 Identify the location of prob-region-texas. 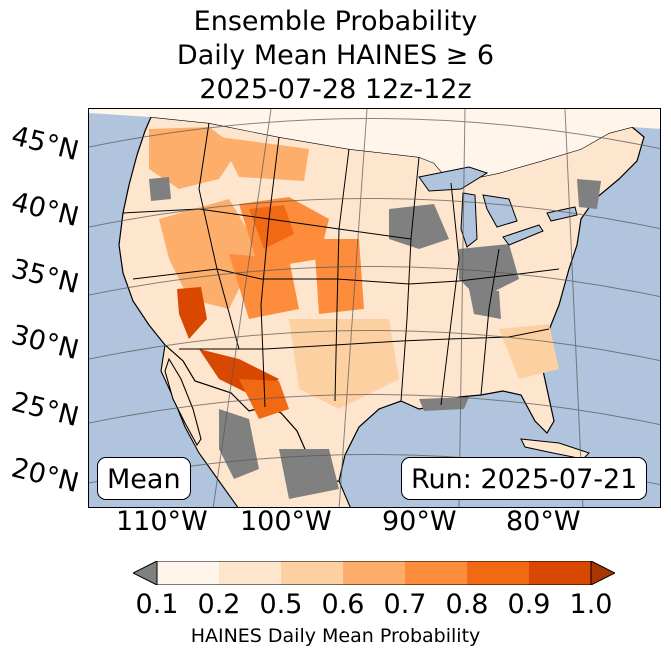
(344, 364).